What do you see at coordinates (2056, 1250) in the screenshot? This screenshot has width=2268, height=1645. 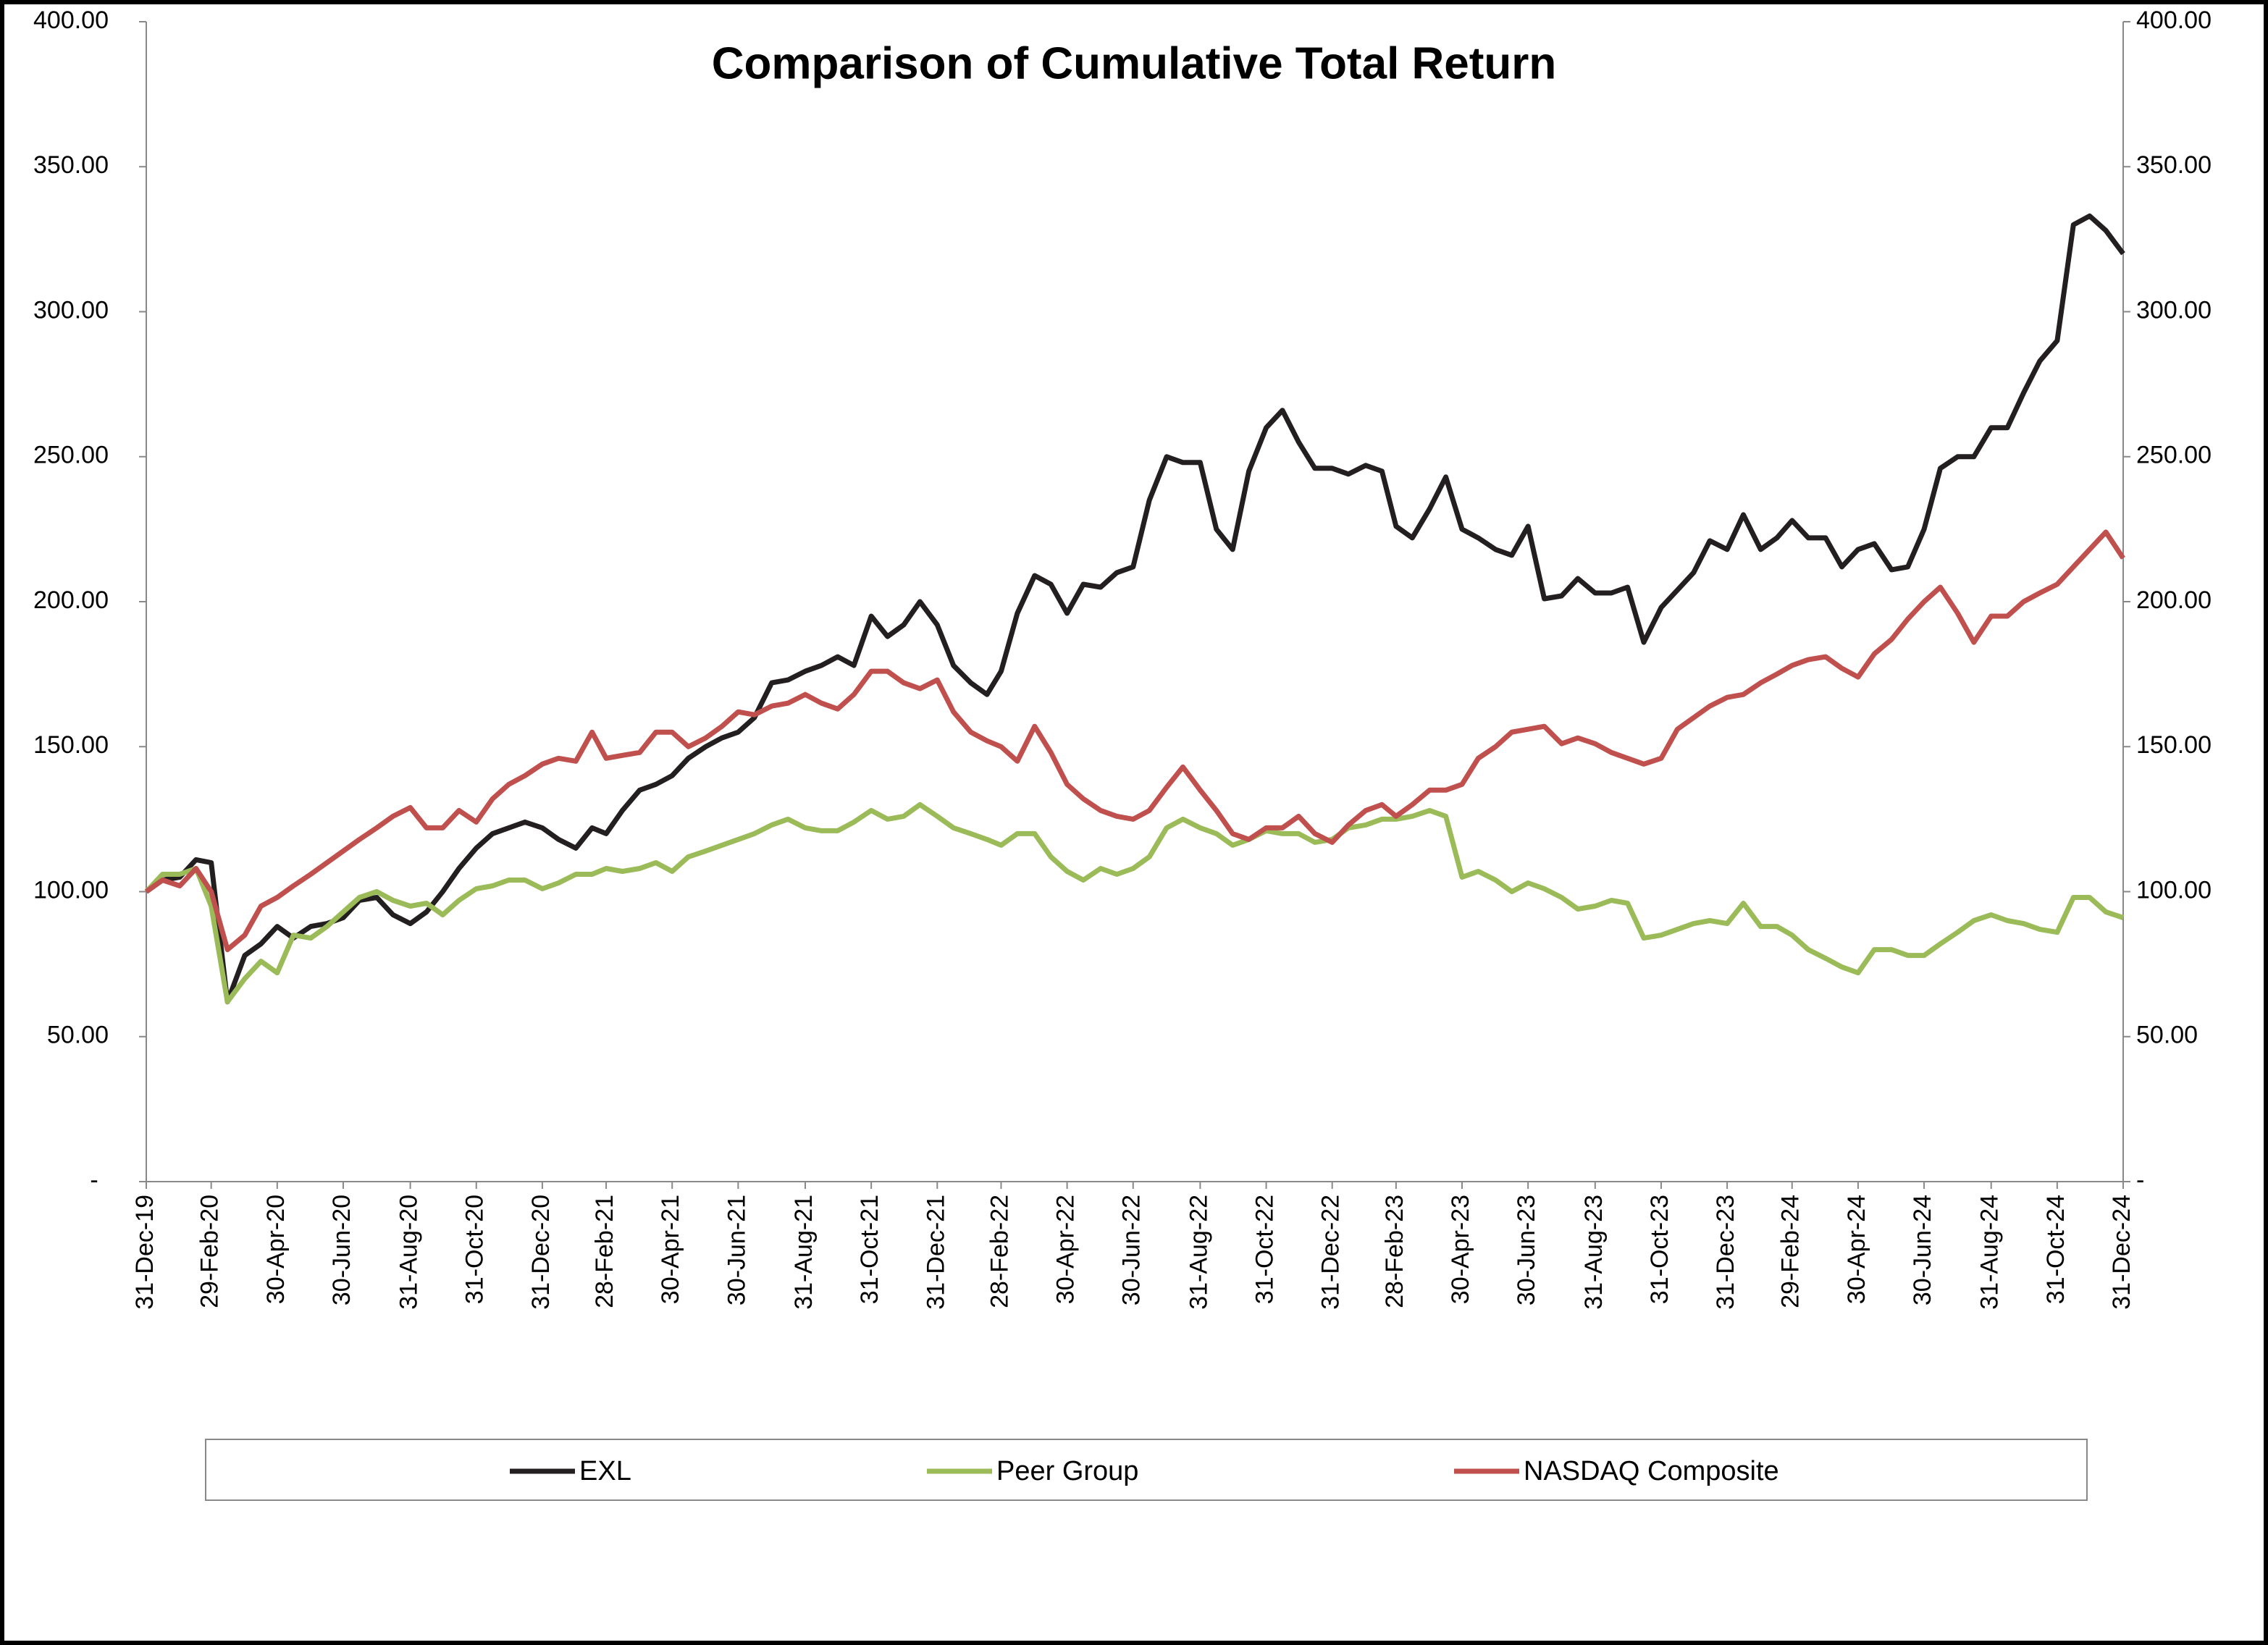 I see `x-tick-label: 31-Oct-24` at bounding box center [2056, 1250].